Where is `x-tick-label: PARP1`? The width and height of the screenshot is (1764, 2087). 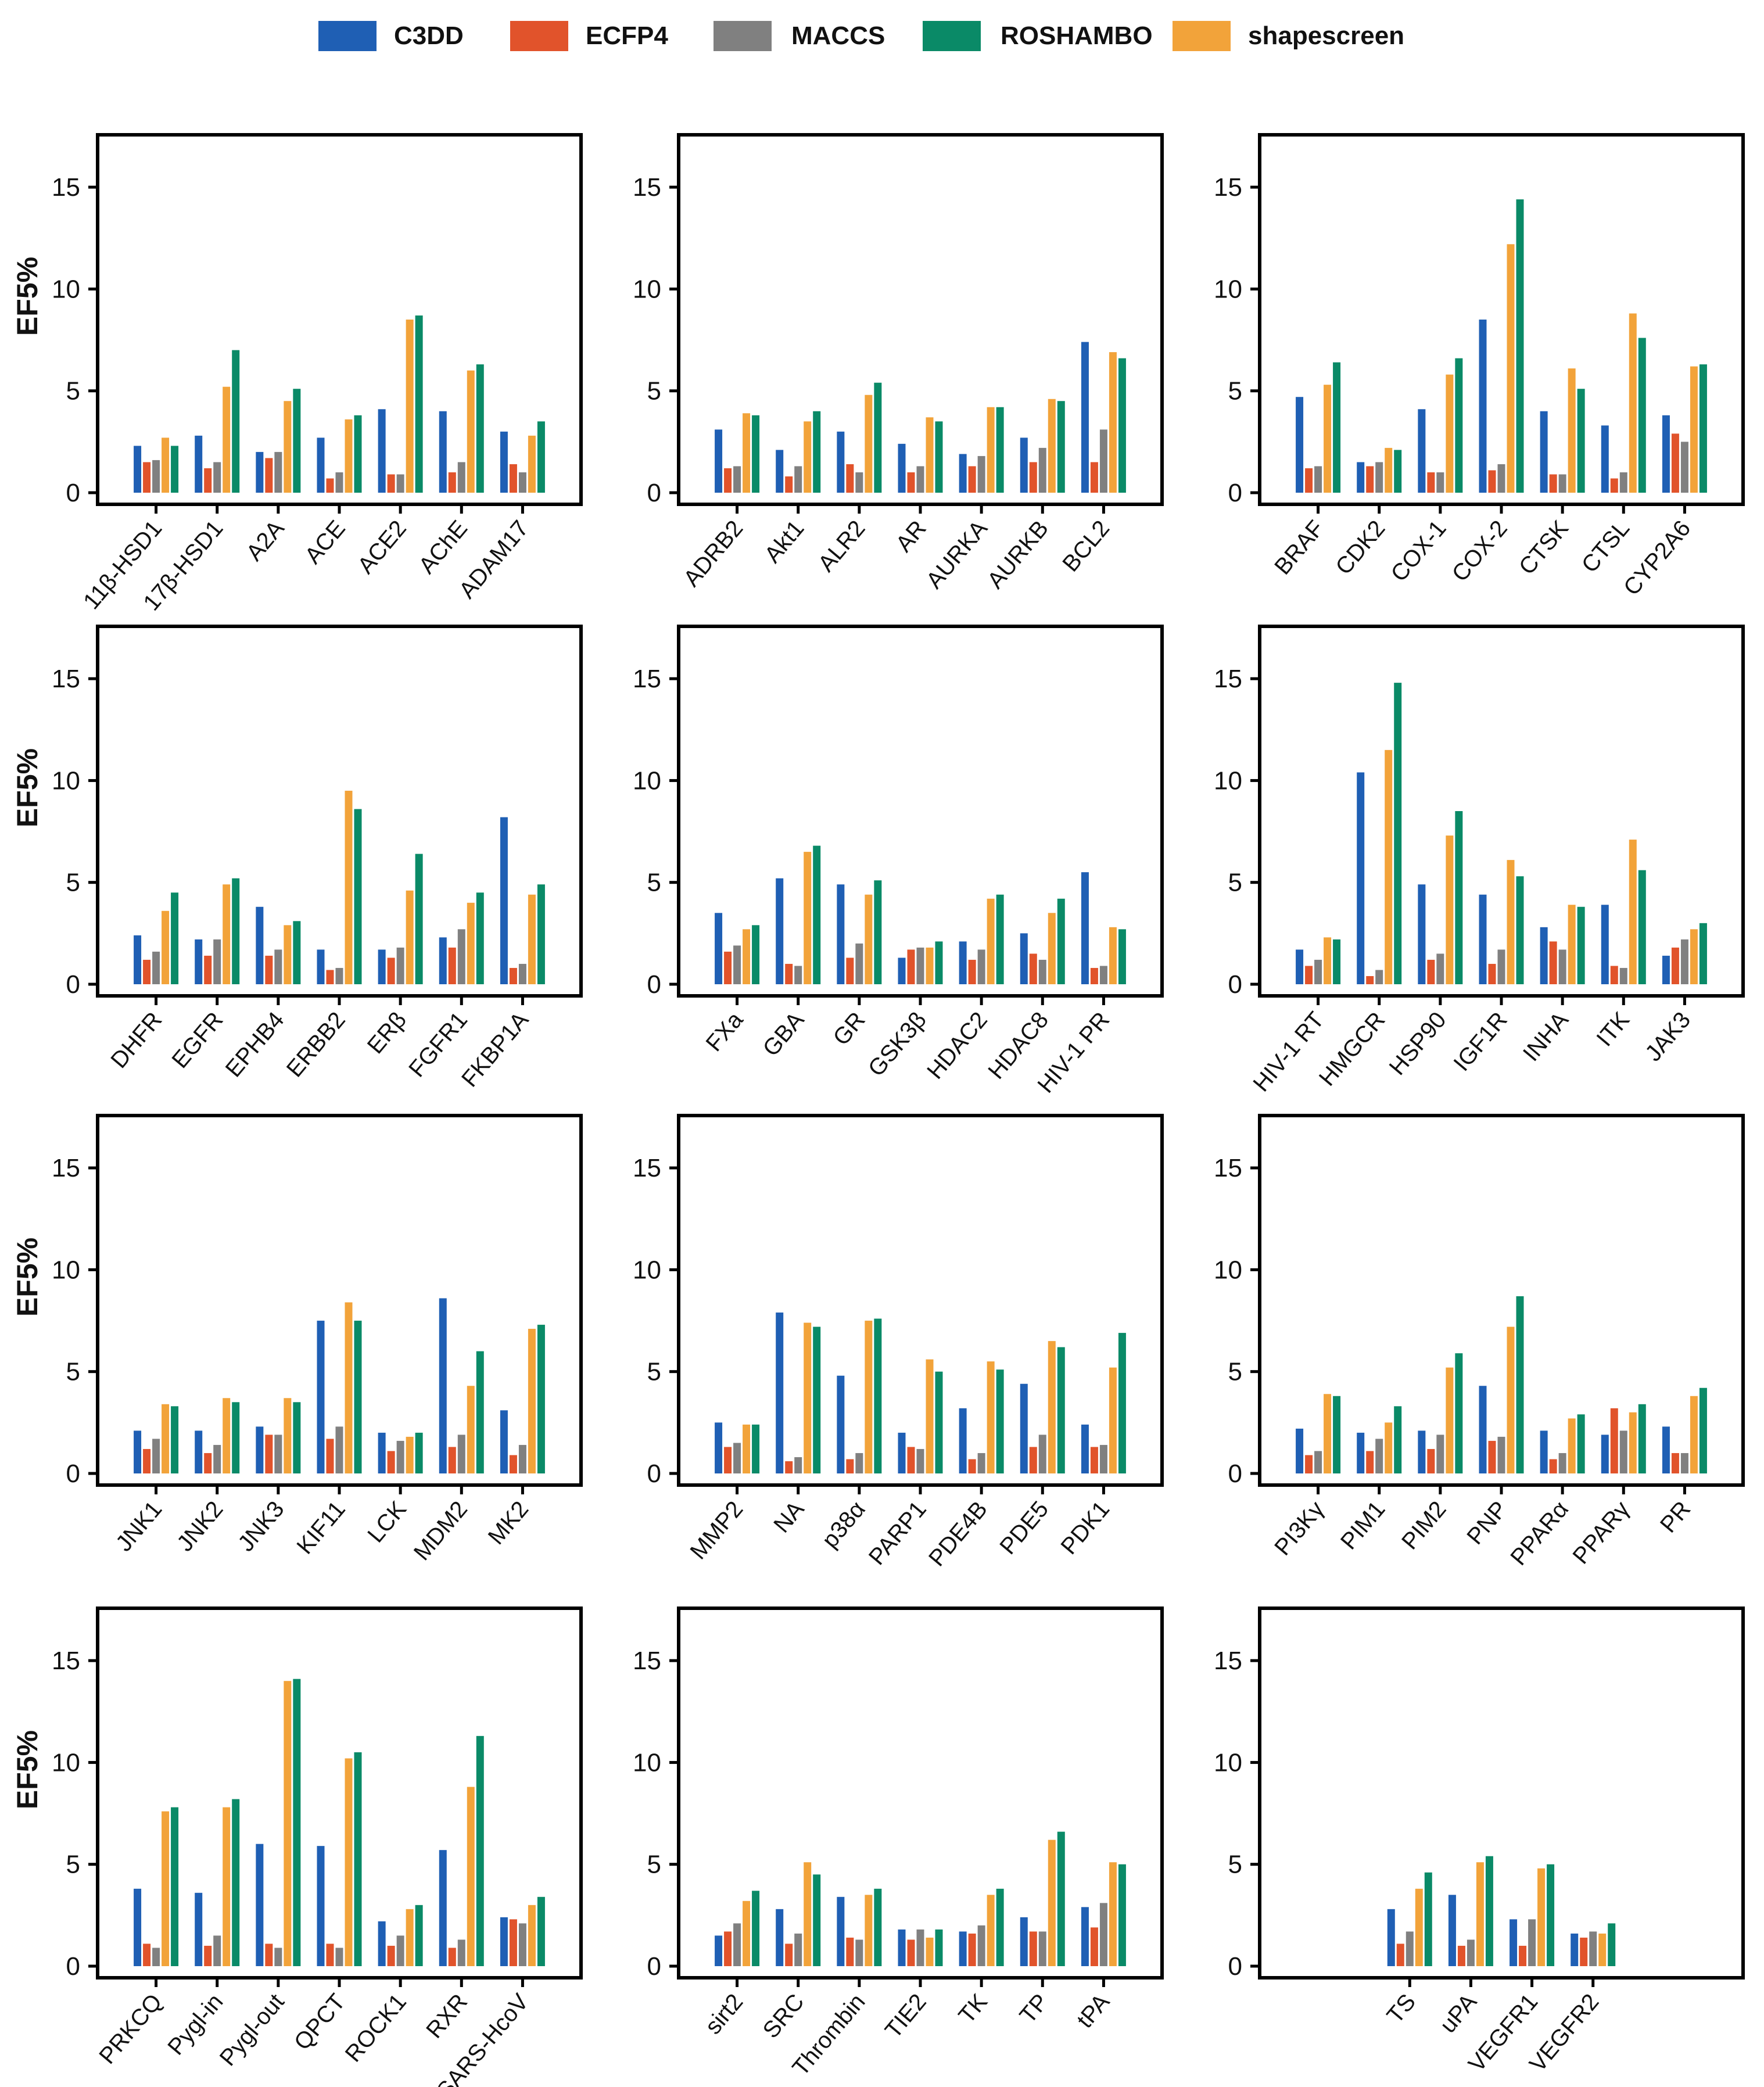
x-tick-label: PARP1 is located at coordinates (897, 1533).